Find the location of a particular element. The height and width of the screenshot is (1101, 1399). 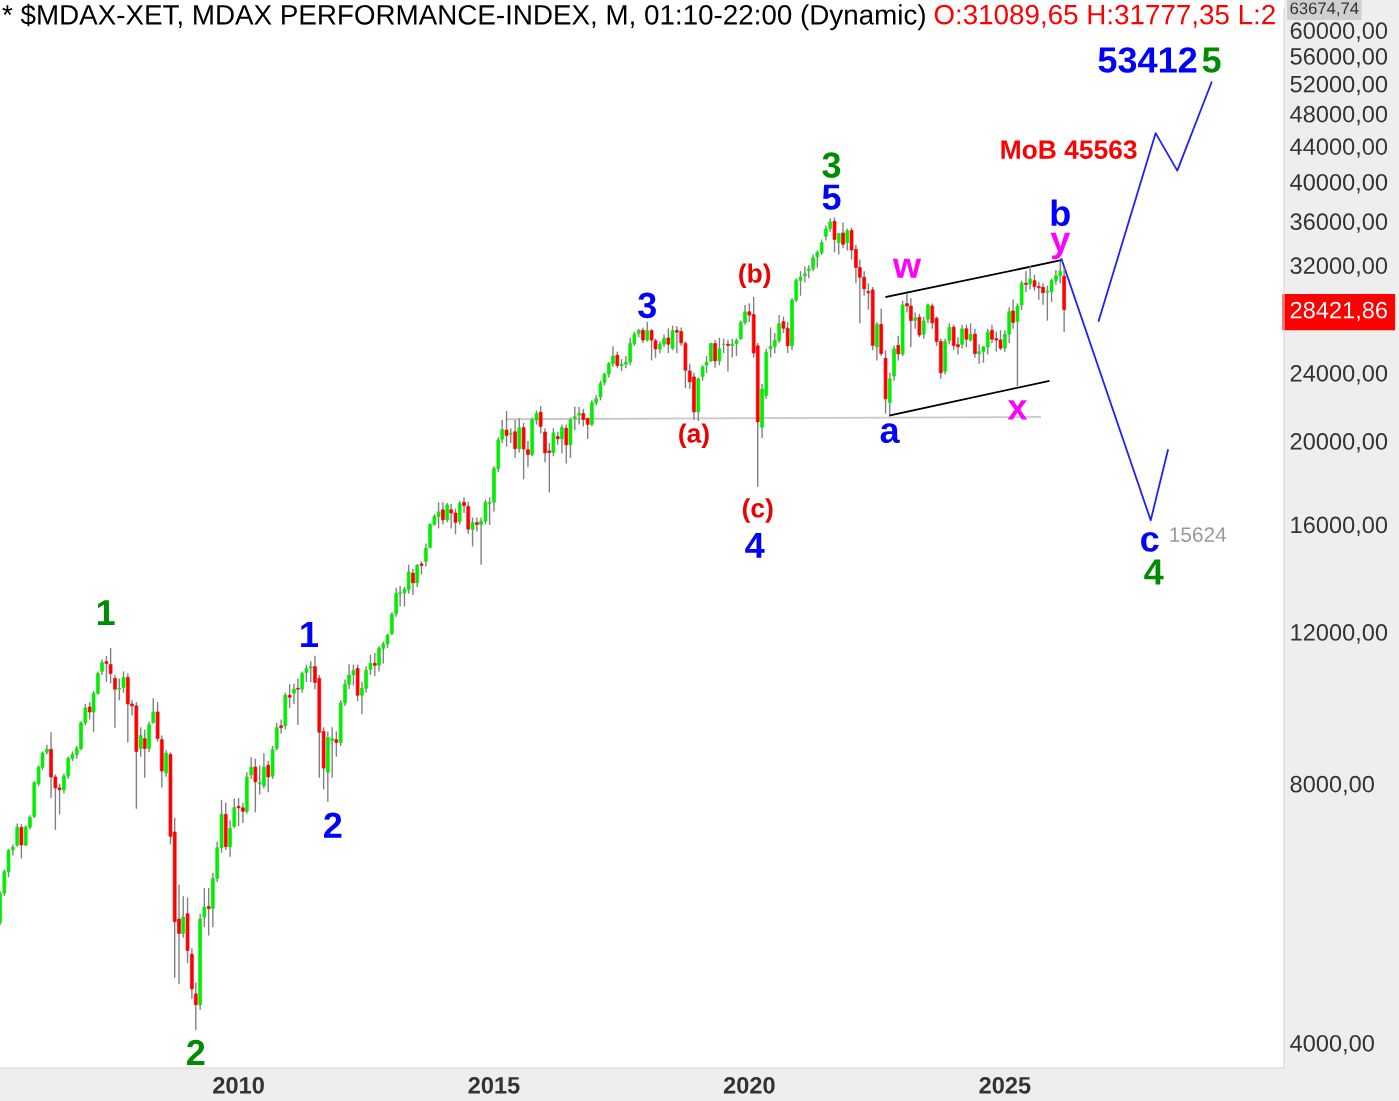

y-tick-label: 24000,00 is located at coordinates (1339, 374).